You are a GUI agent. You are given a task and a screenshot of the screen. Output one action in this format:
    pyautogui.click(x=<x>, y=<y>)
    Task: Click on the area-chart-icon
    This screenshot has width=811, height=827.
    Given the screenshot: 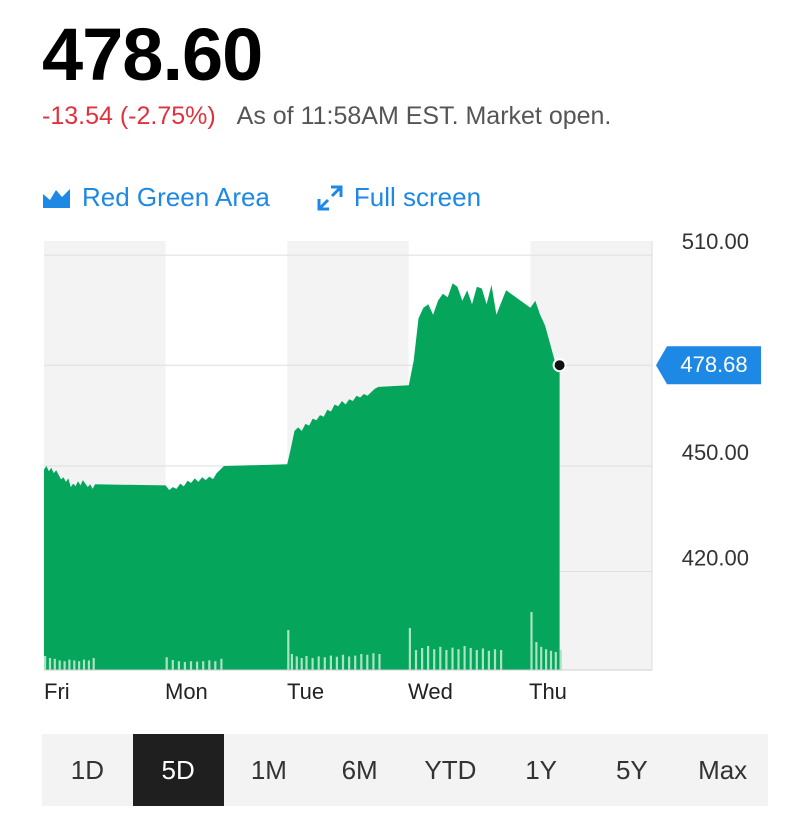 What is the action you would take?
    pyautogui.click(x=56, y=198)
    